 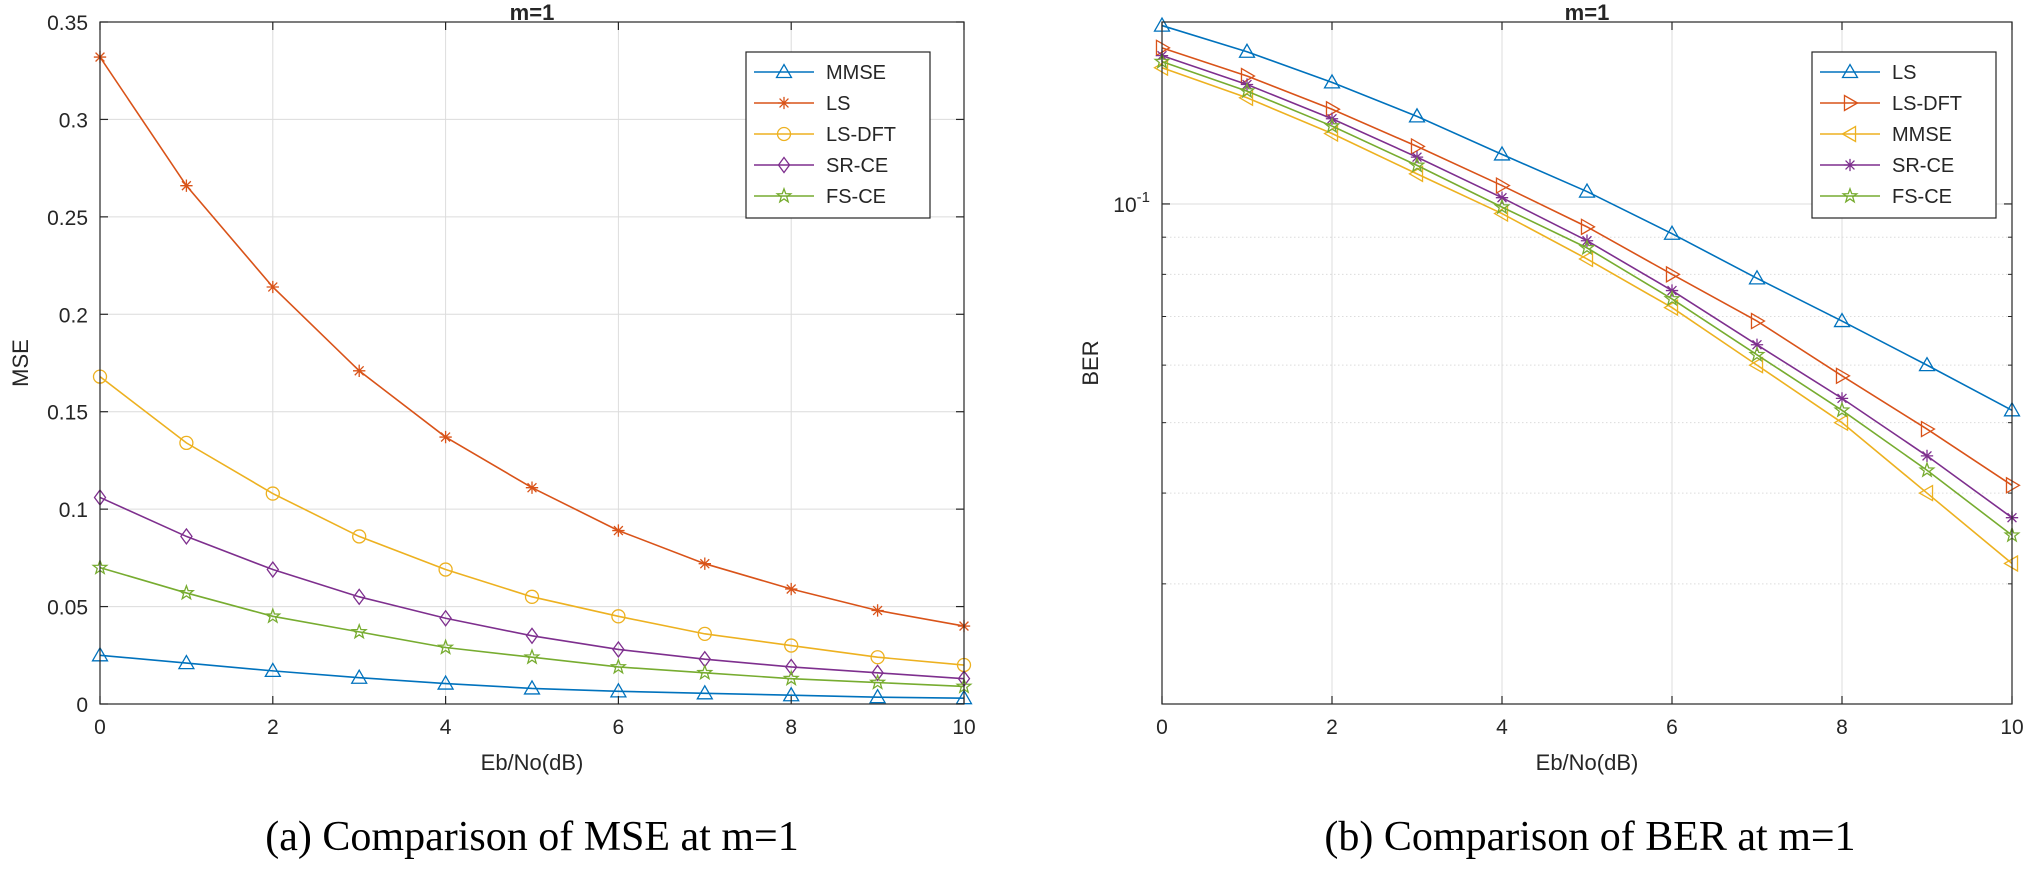 I want to click on legend-label: LS, so click(x=1904, y=73).